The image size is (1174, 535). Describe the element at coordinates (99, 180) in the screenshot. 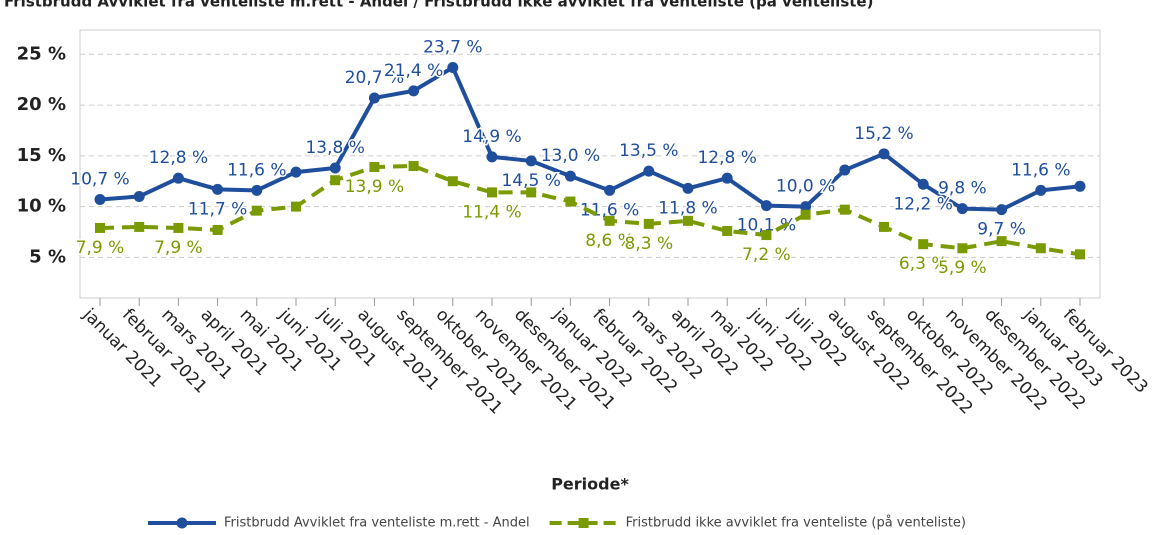

I see `data-label: 10,7 %` at that location.